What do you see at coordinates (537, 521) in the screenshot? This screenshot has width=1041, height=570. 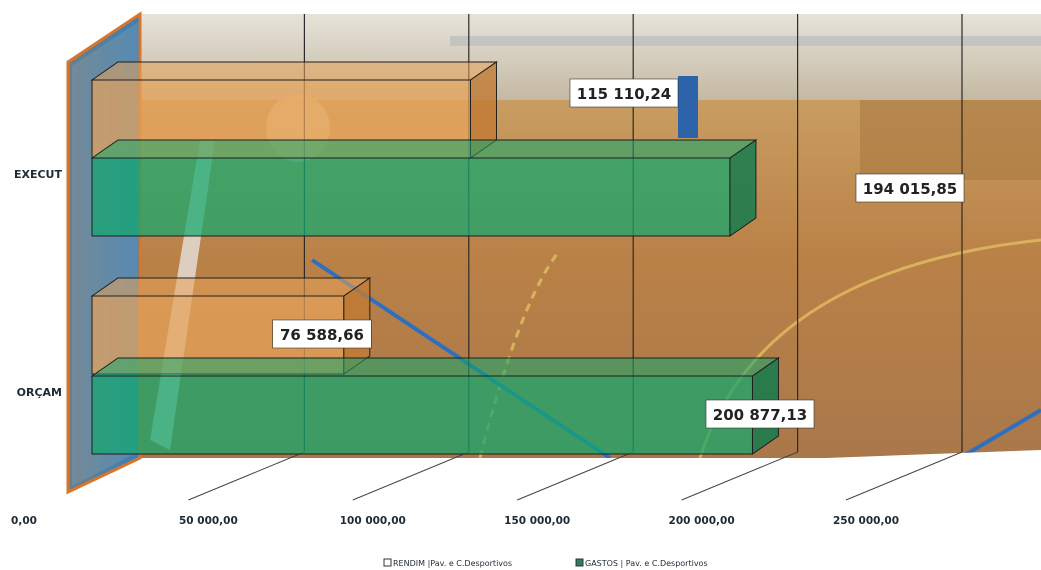 I see `x-tick-label: 150 000,00` at bounding box center [537, 521].